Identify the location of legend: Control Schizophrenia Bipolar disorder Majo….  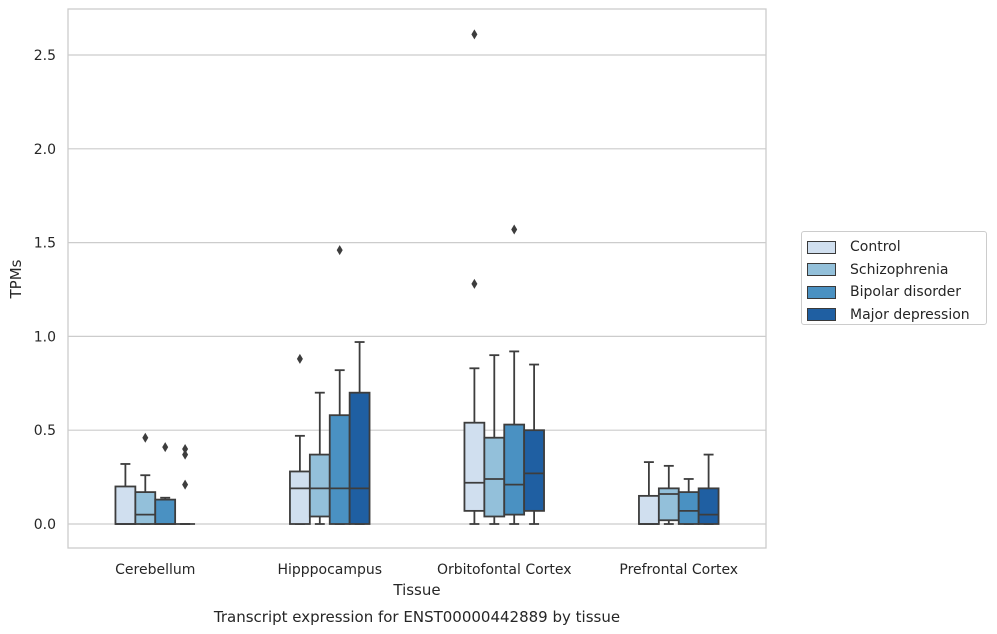
(894, 278).